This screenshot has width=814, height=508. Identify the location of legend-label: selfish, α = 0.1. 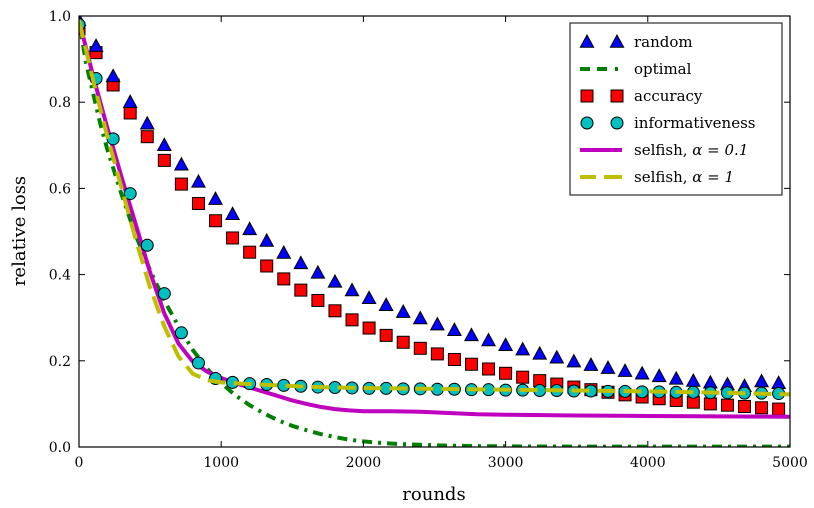
(691, 150).